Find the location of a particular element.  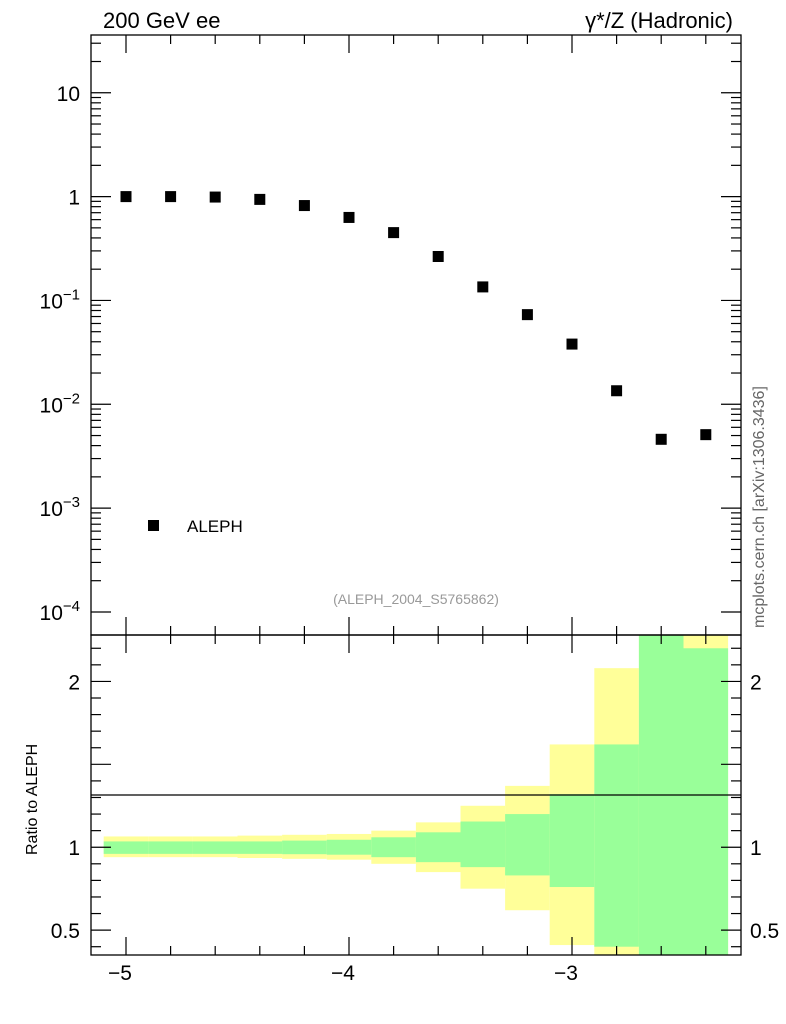

ratio-y-tick-label-right: 2 is located at coordinates (756, 682).